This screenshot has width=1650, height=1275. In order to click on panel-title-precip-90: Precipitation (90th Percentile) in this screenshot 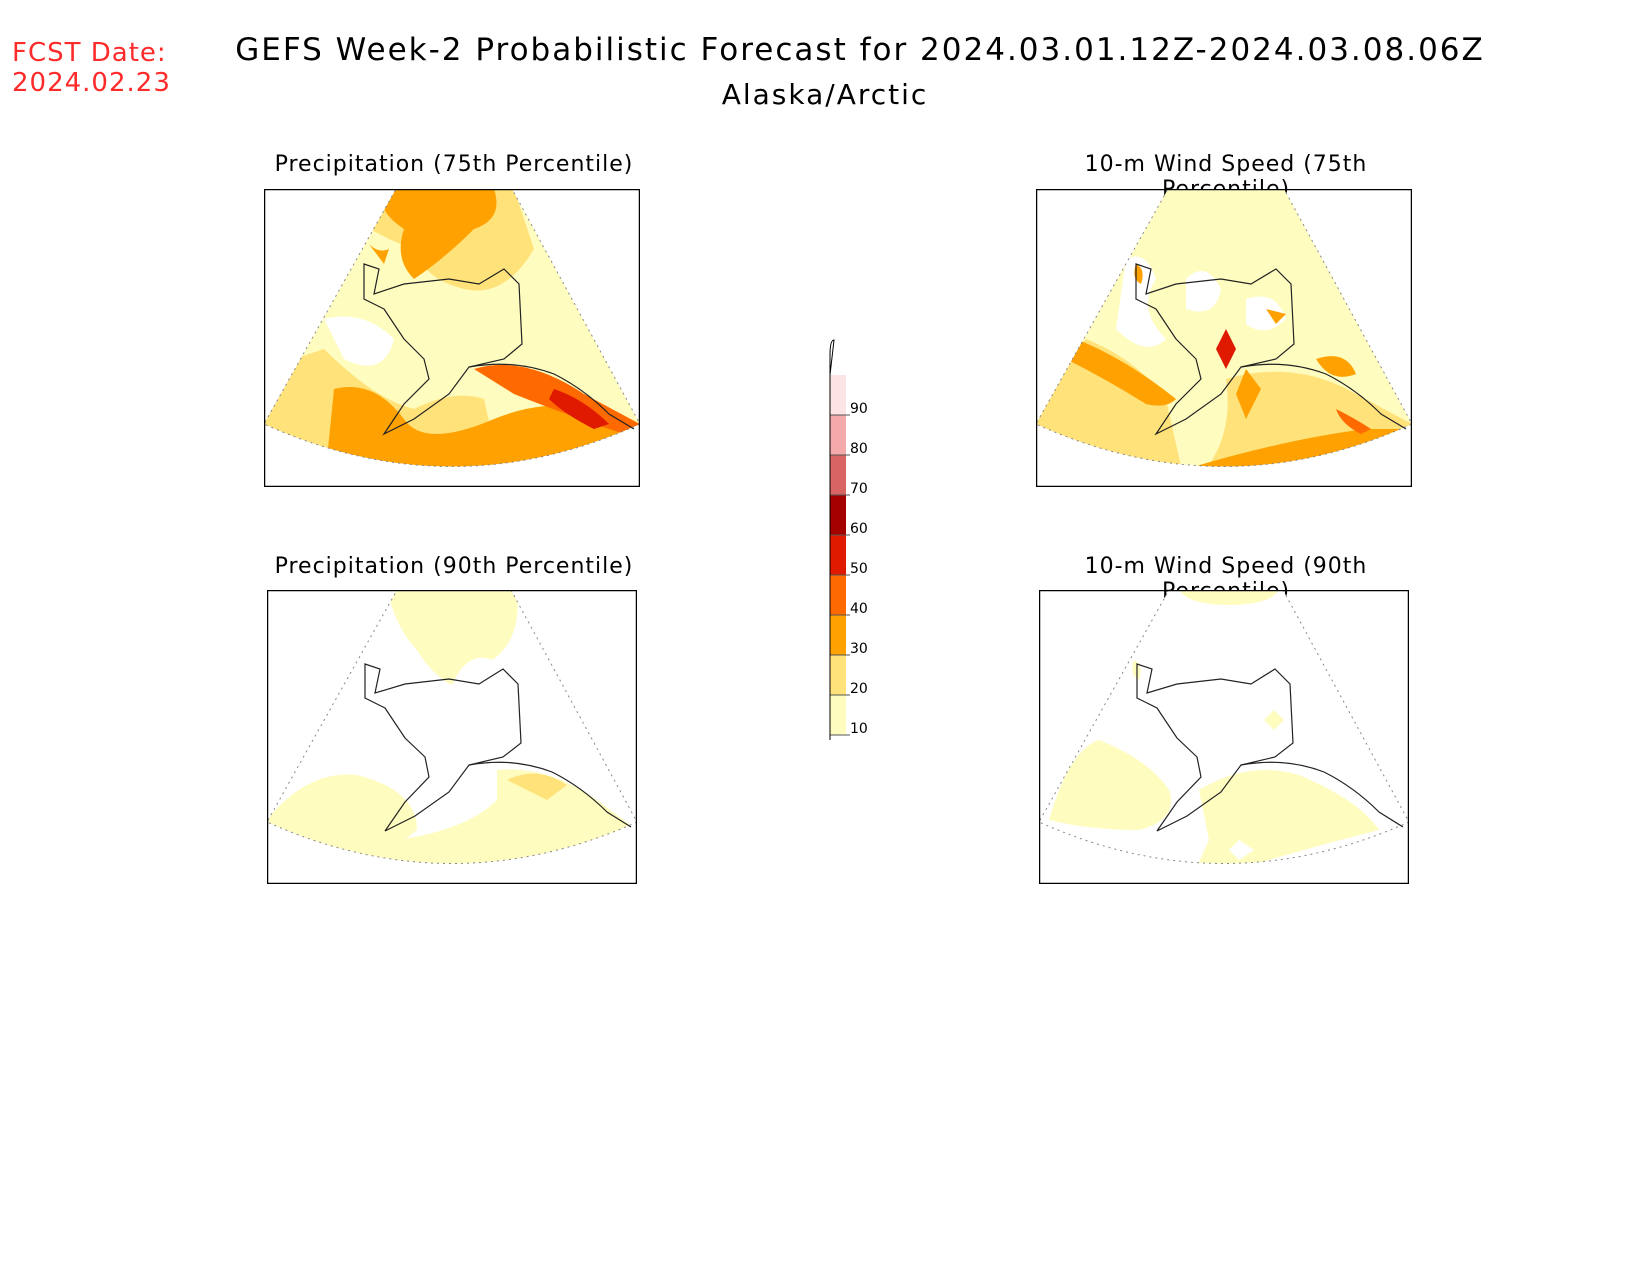, I will do `click(454, 566)`.